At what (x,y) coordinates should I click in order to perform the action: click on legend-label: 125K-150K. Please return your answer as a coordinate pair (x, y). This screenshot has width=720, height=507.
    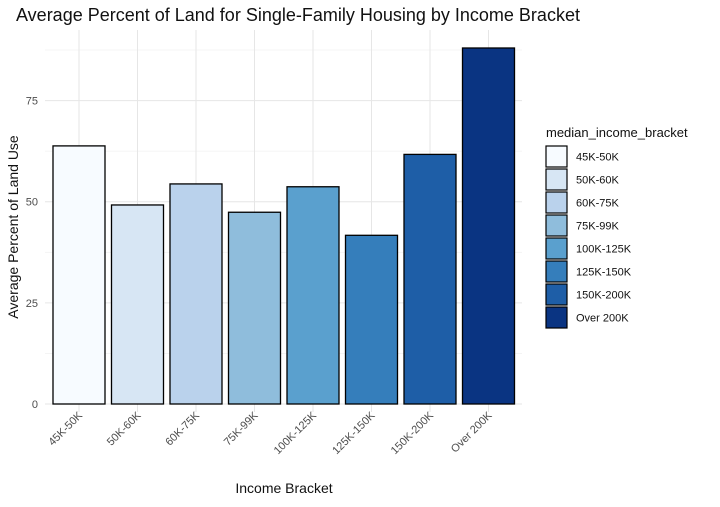
    Looking at the image, I should click on (604, 273).